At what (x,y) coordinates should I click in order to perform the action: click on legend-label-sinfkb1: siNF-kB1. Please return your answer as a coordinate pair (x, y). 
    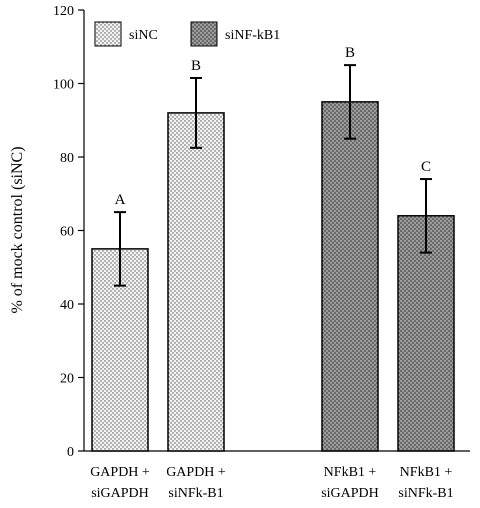
    Looking at the image, I should click on (252, 35).